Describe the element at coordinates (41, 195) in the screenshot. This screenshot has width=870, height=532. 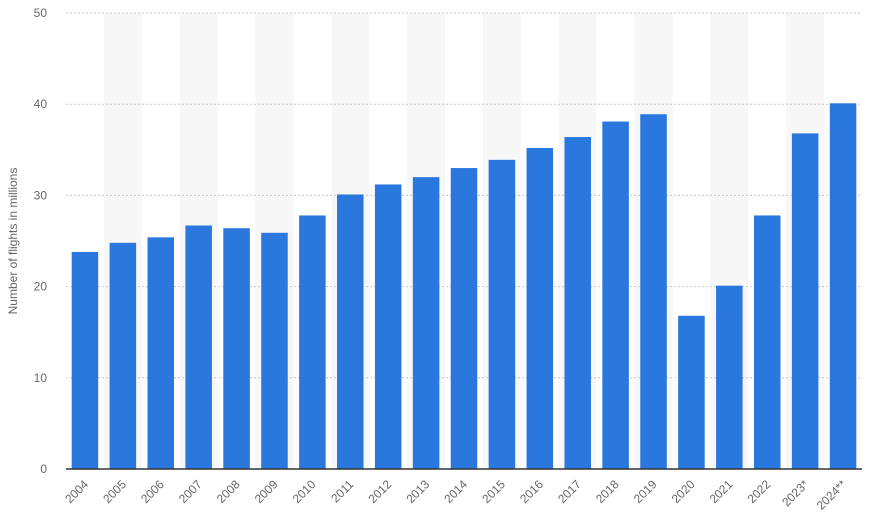
I see `y-tick-label: 30` at that location.